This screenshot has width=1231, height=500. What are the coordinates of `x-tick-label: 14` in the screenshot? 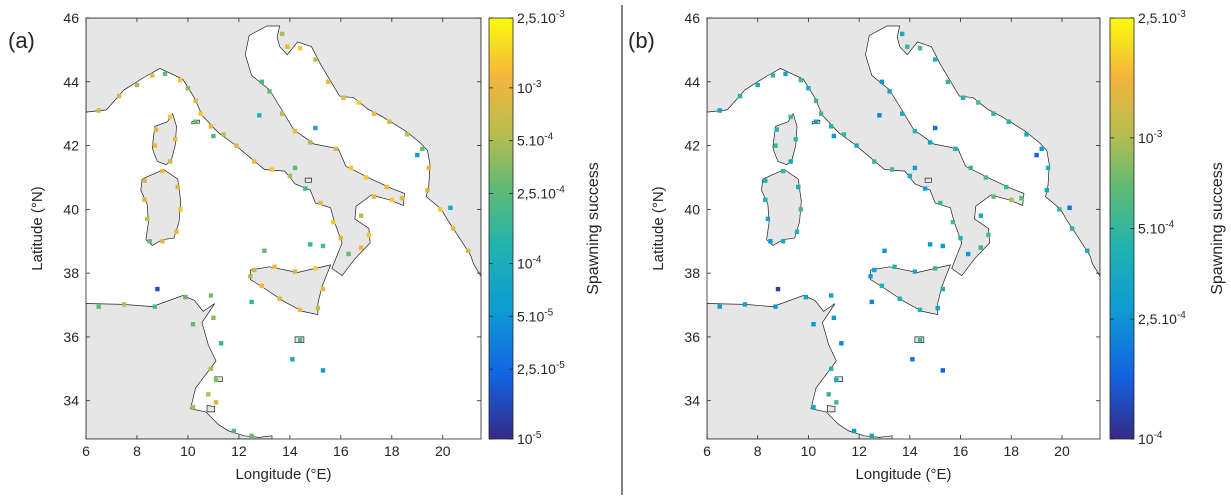 It's located at (910, 451).